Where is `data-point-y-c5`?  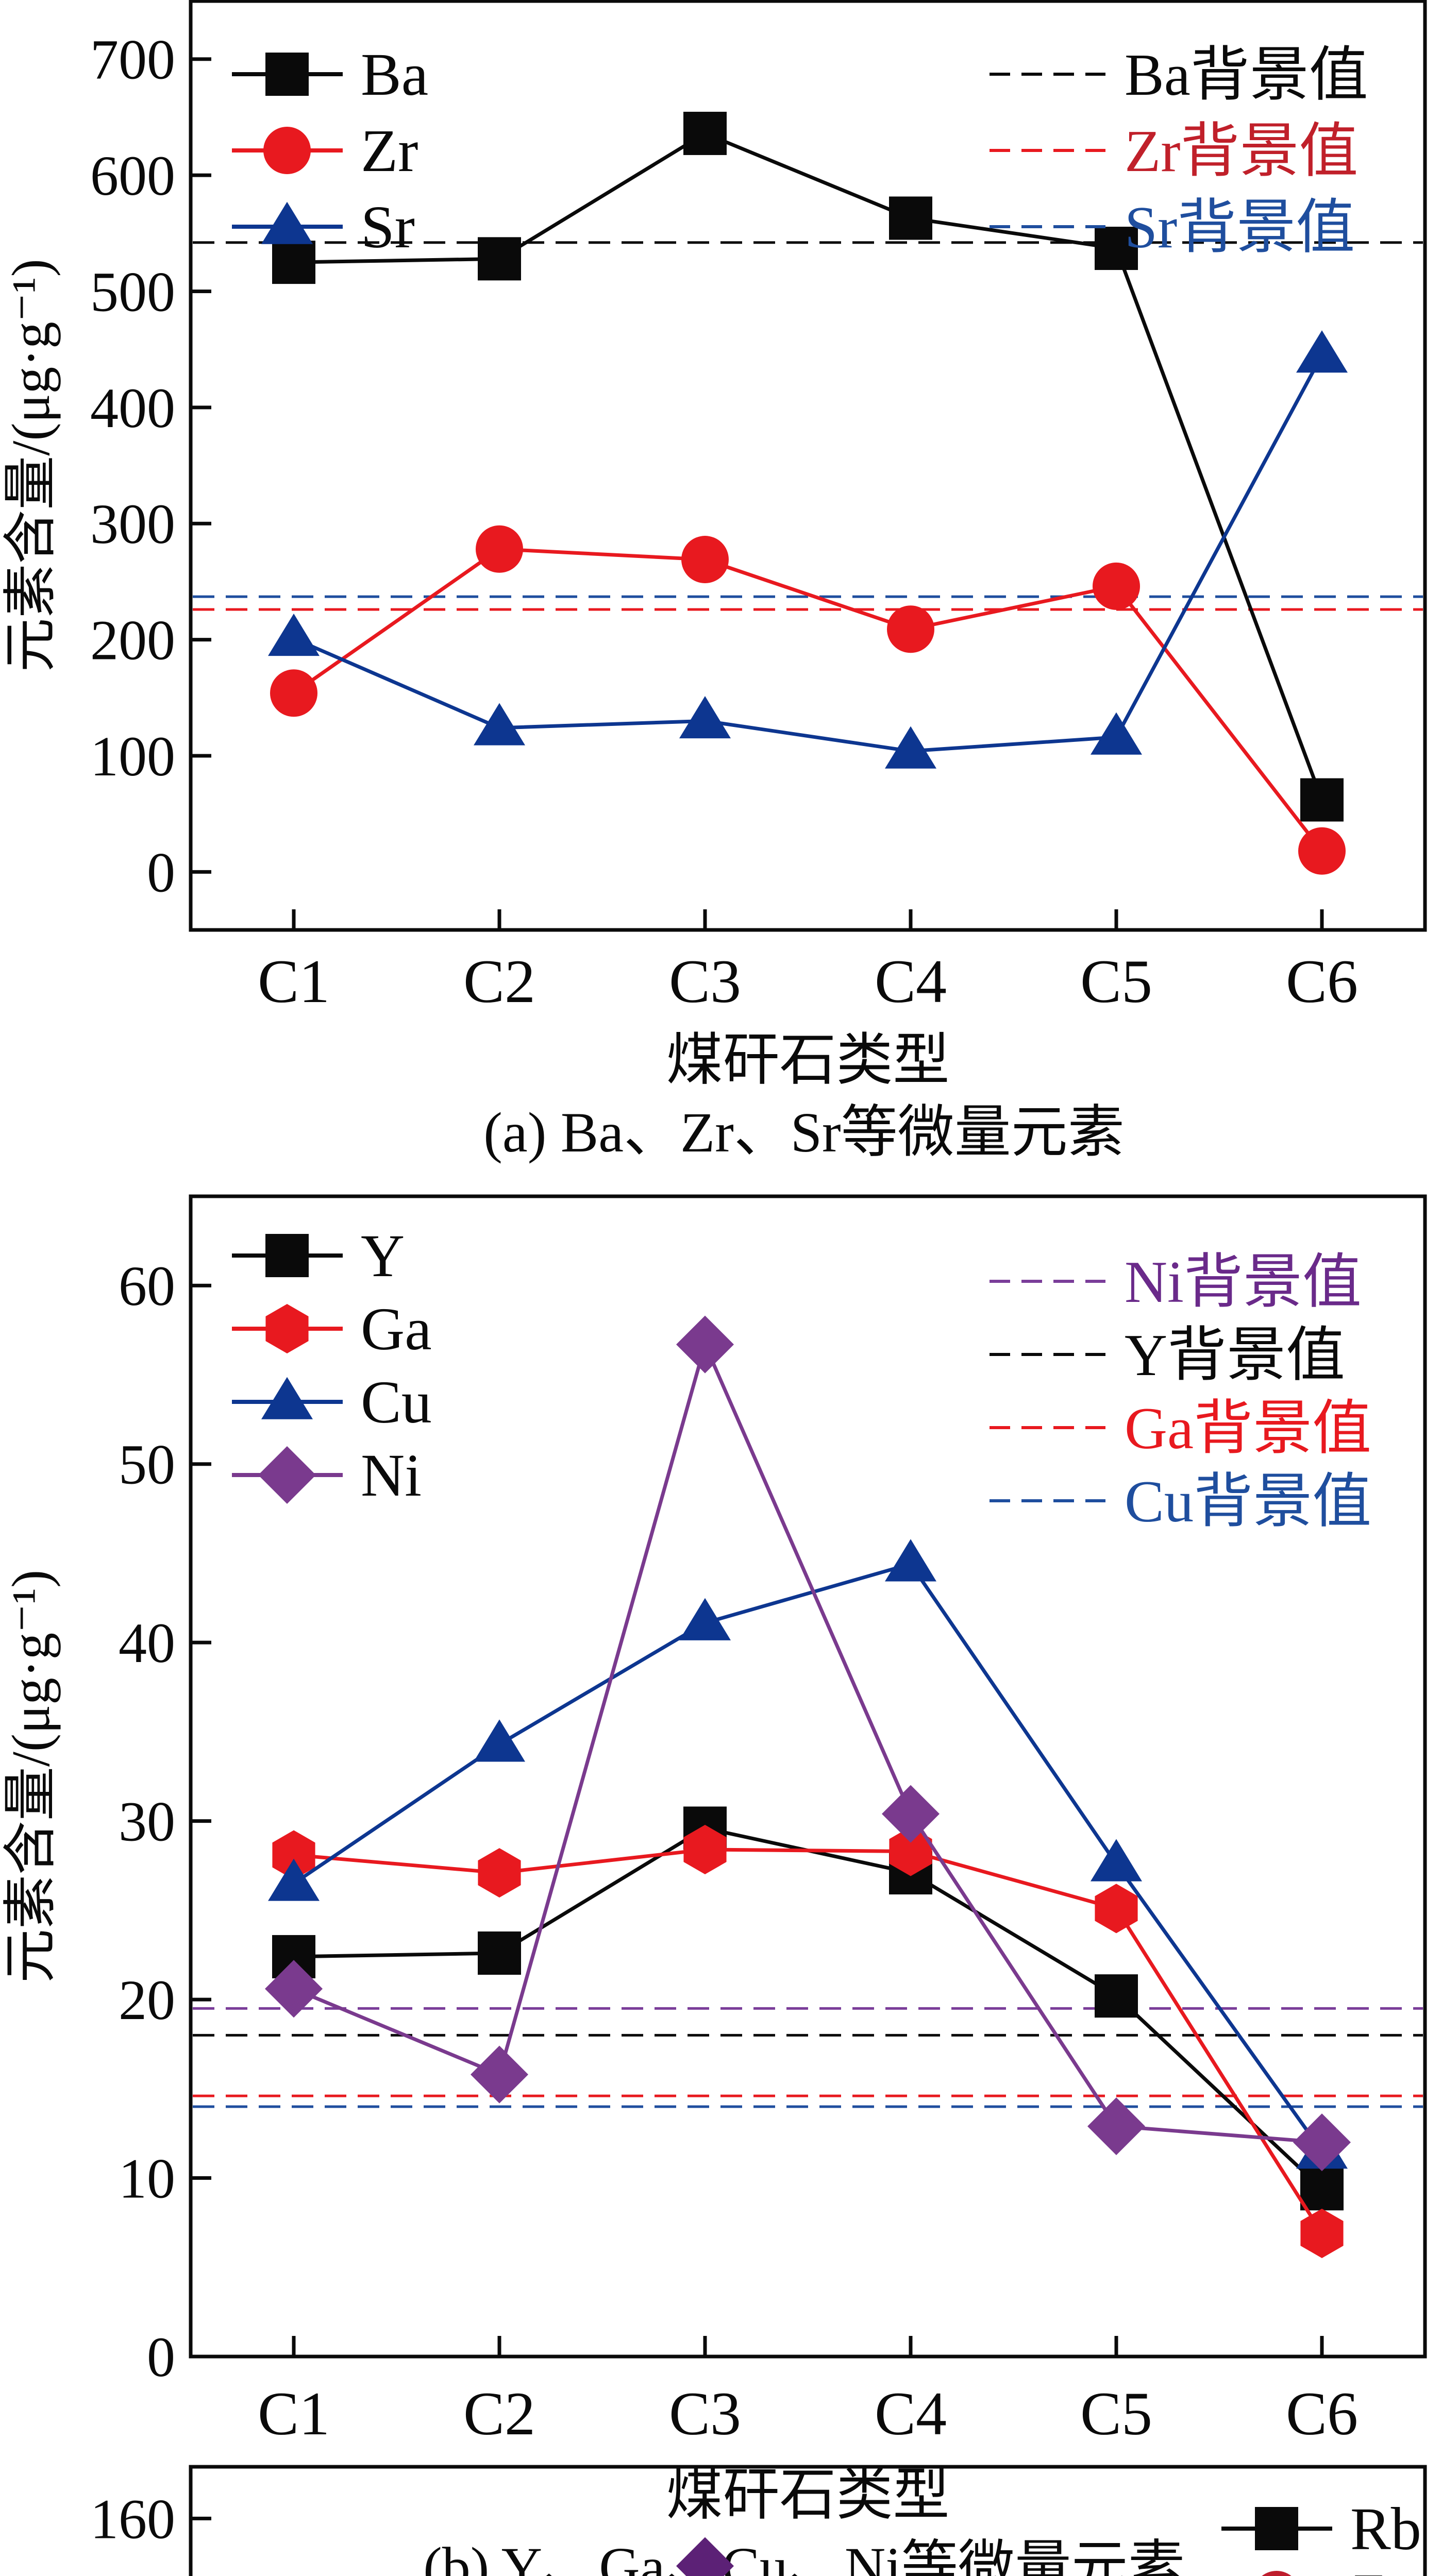
data-point-y-c5 is located at coordinates (1117, 1996).